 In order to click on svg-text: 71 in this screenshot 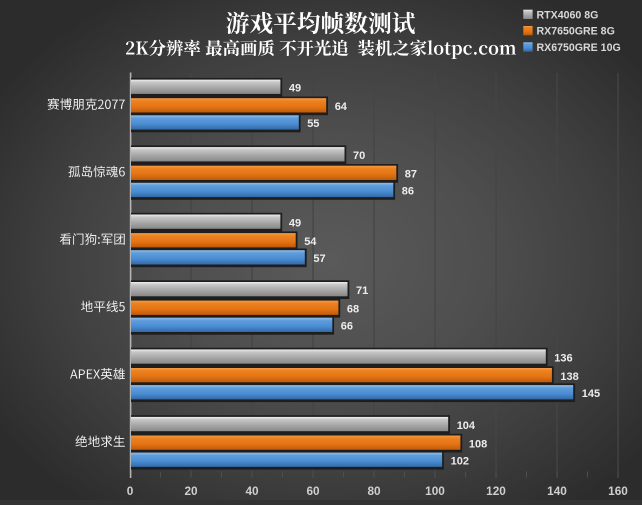, I will do `click(362, 291)`.